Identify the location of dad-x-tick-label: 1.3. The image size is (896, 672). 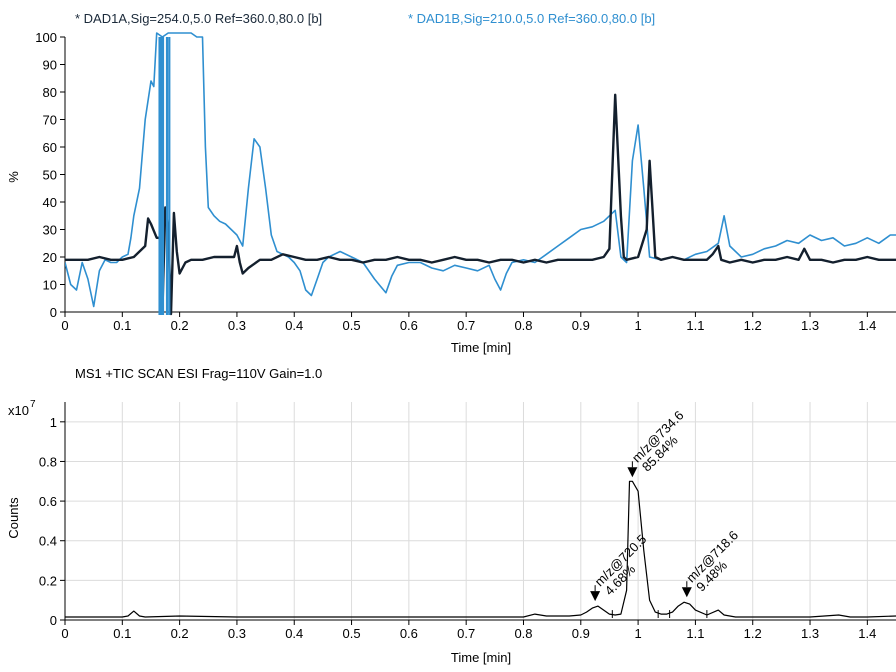
(810, 325).